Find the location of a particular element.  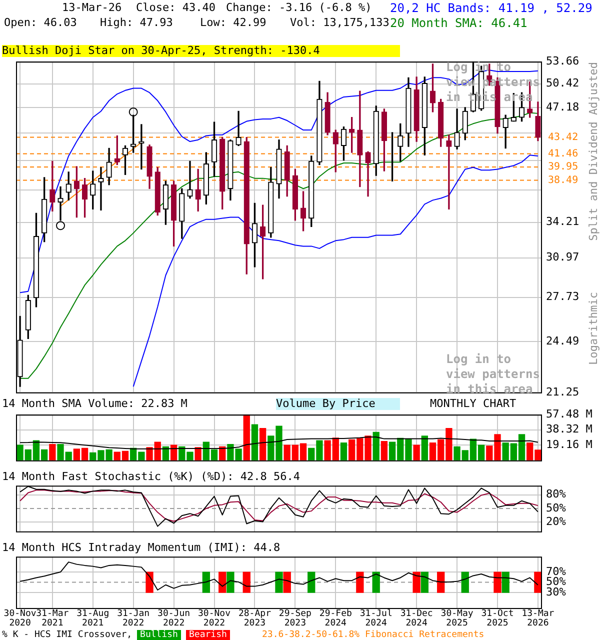

text: 20,2 HC Bands: 41.19 , 52.29 is located at coordinates (491, 8).